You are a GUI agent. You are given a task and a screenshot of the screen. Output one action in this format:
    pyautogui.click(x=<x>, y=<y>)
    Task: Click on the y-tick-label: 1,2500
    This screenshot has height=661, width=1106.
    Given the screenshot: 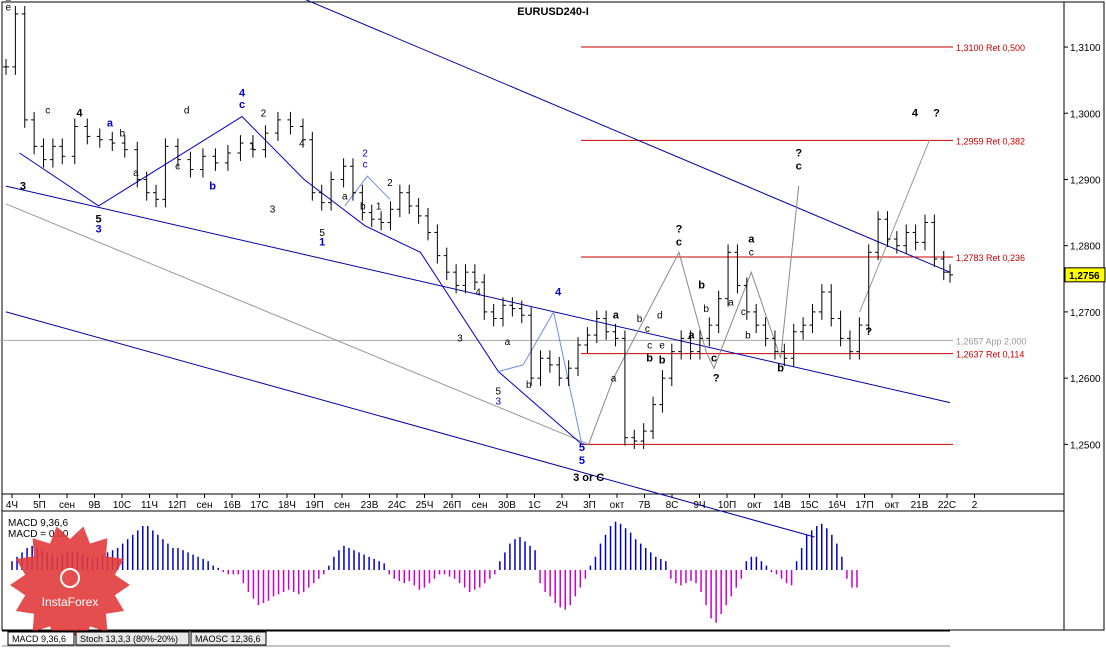 What is the action you would take?
    pyautogui.click(x=1085, y=445)
    